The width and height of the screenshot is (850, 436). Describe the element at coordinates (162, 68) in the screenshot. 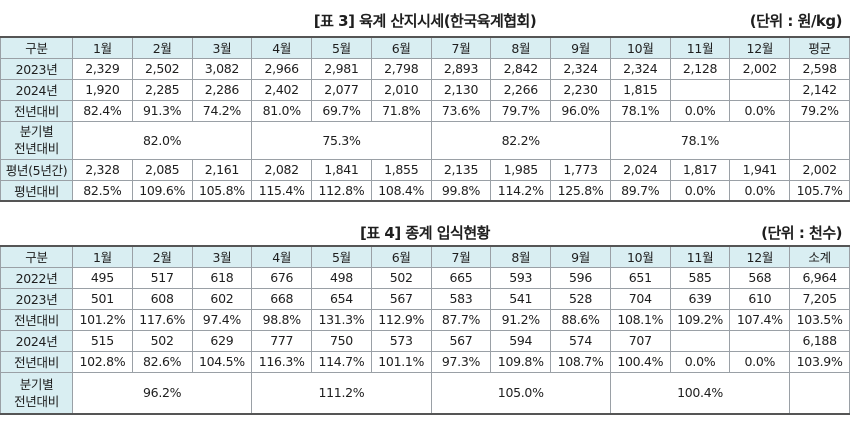

I see `table-cell: 2,502` at that location.